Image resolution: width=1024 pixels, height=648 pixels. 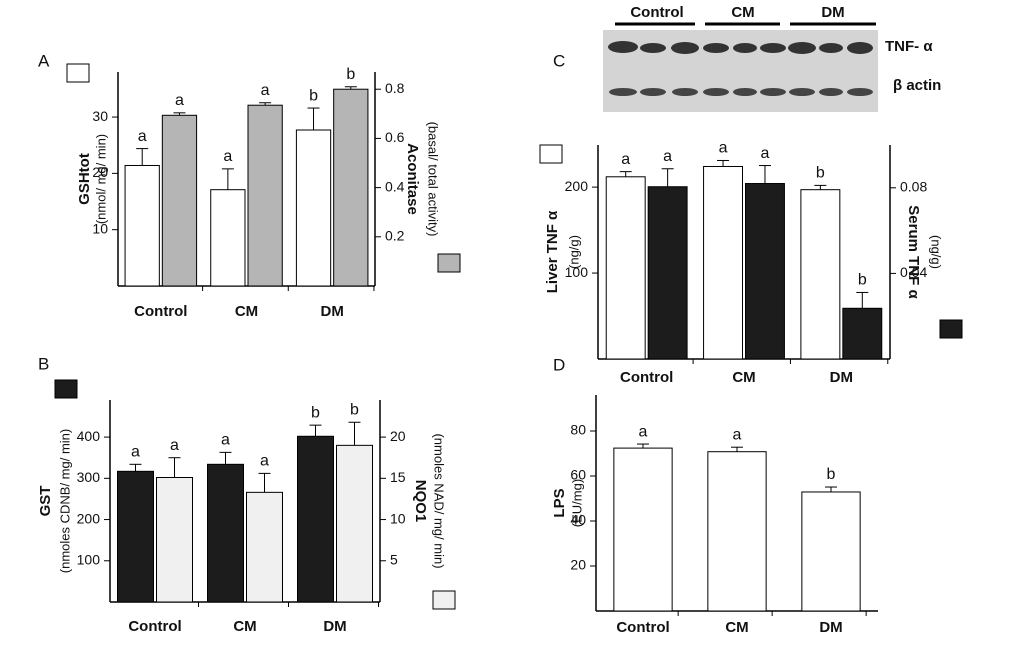 I want to click on y-axis-unit: (nmoles CDNB/ mg/ min), so click(x=64, y=501).